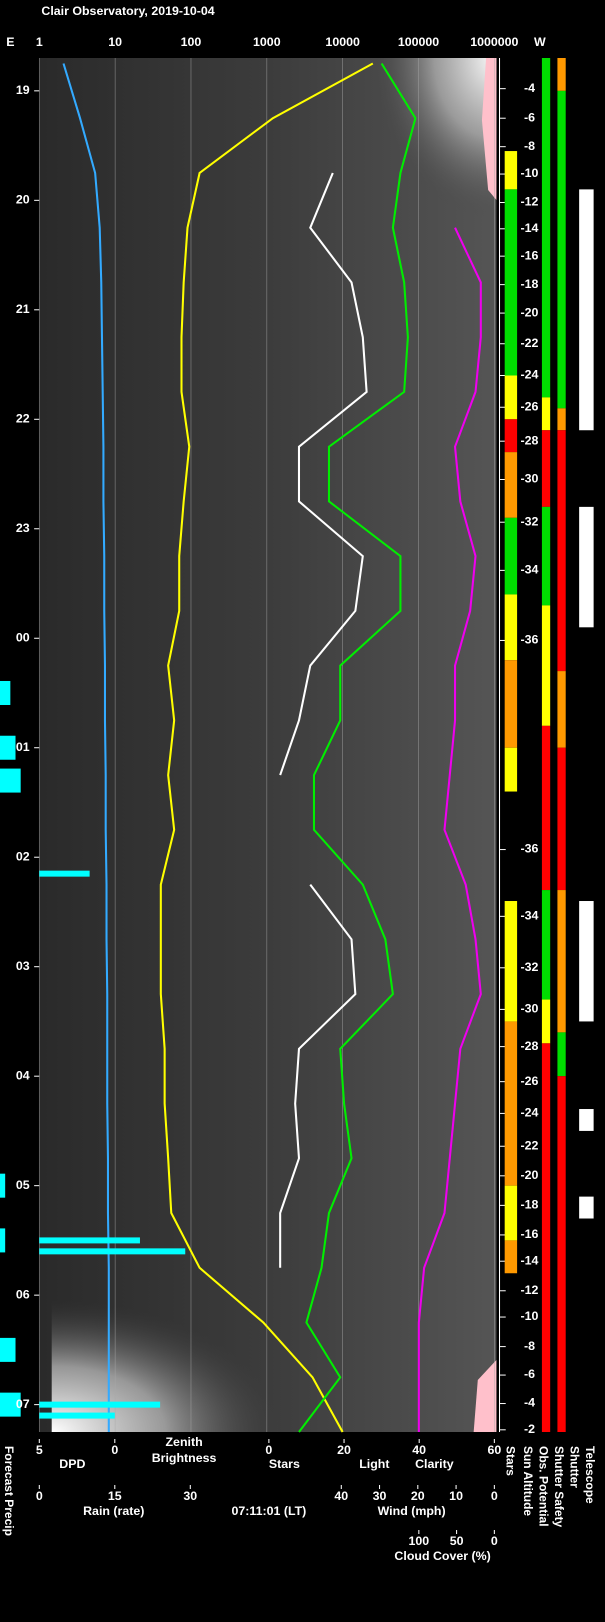  I want to click on sun-altitude-label: -12, so click(530, 202).